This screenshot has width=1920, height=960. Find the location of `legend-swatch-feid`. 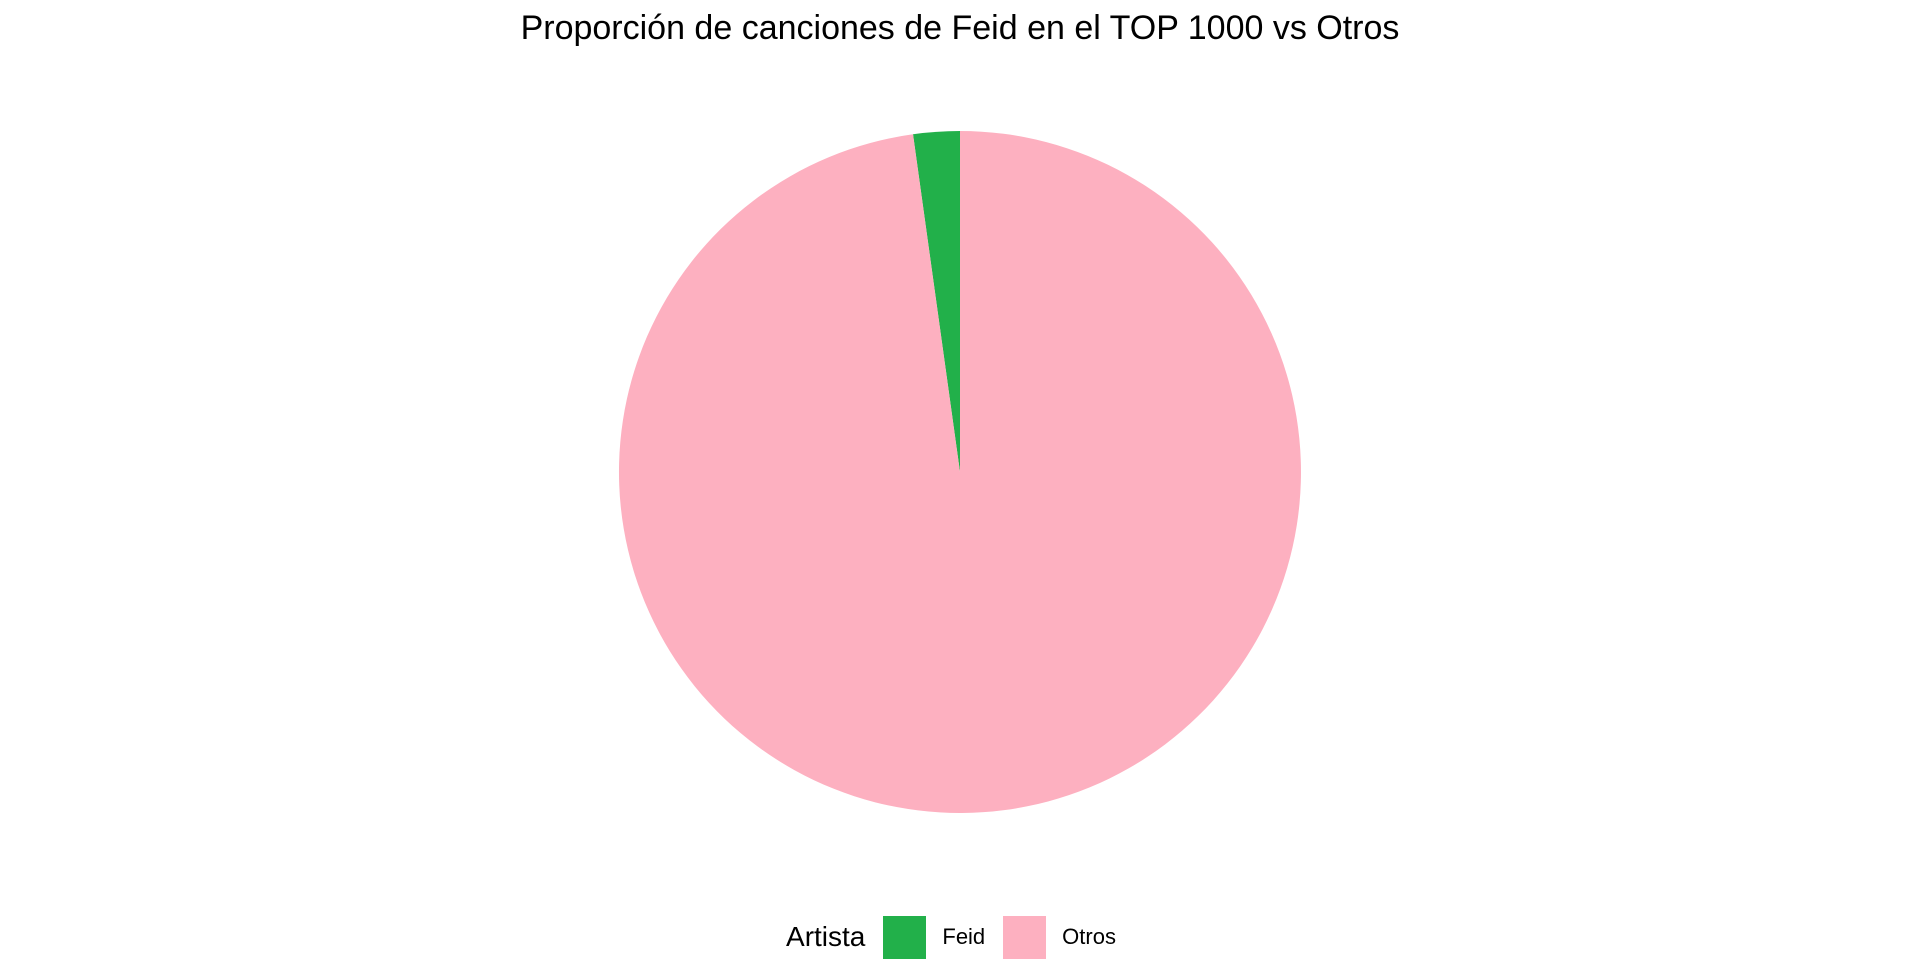

legend-swatch-feid is located at coordinates (905, 937).